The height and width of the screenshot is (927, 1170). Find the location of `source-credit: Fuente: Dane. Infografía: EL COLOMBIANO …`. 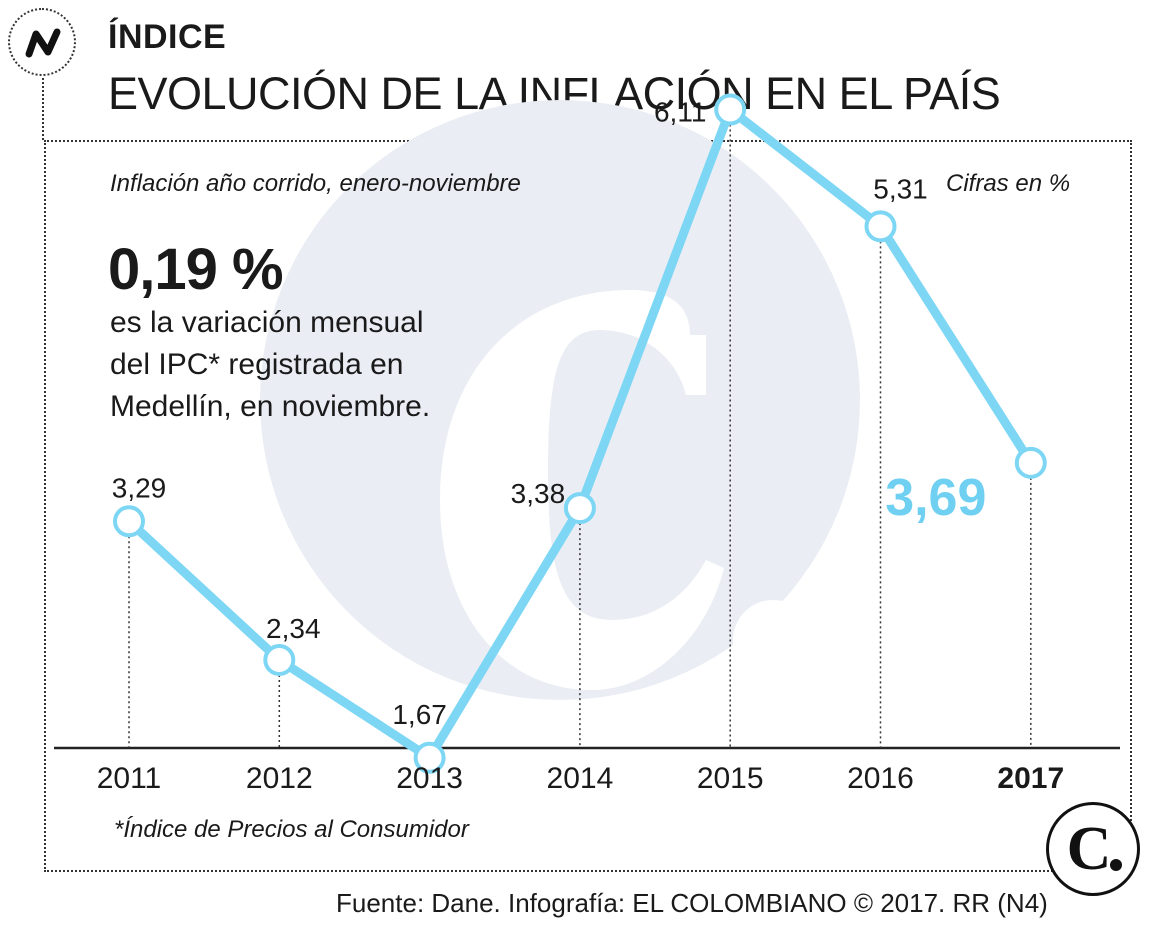

source-credit: Fuente: Dane. Infografía: EL COLOMBIANO … is located at coordinates (692, 903).